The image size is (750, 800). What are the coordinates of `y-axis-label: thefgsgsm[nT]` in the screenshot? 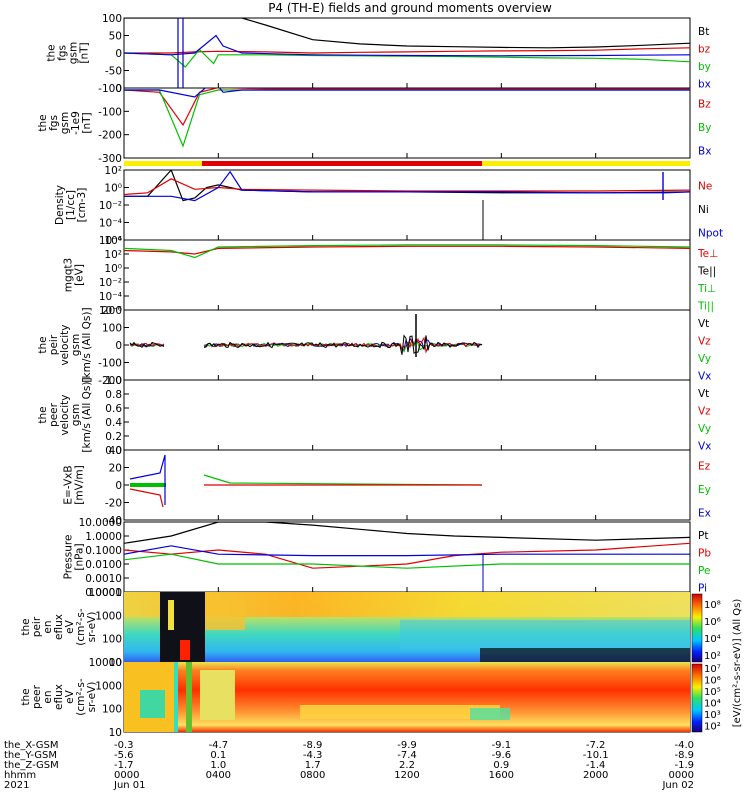 It's located at (68, 53).